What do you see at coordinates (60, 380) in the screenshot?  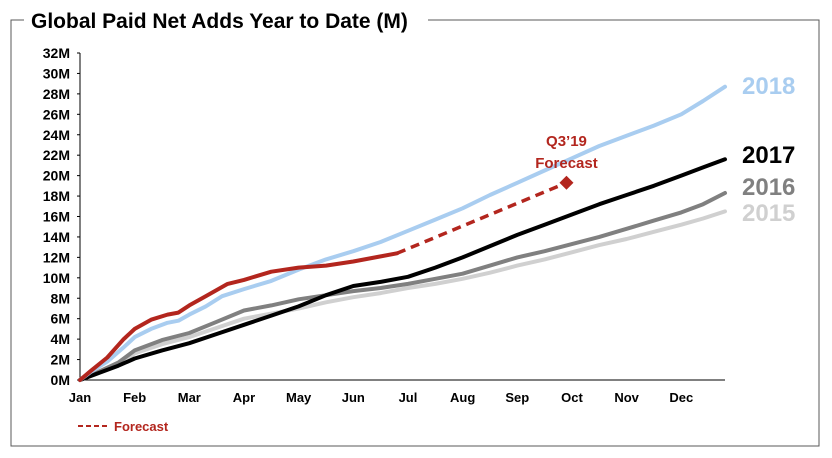 I see `y-tick-label: 0M` at bounding box center [60, 380].